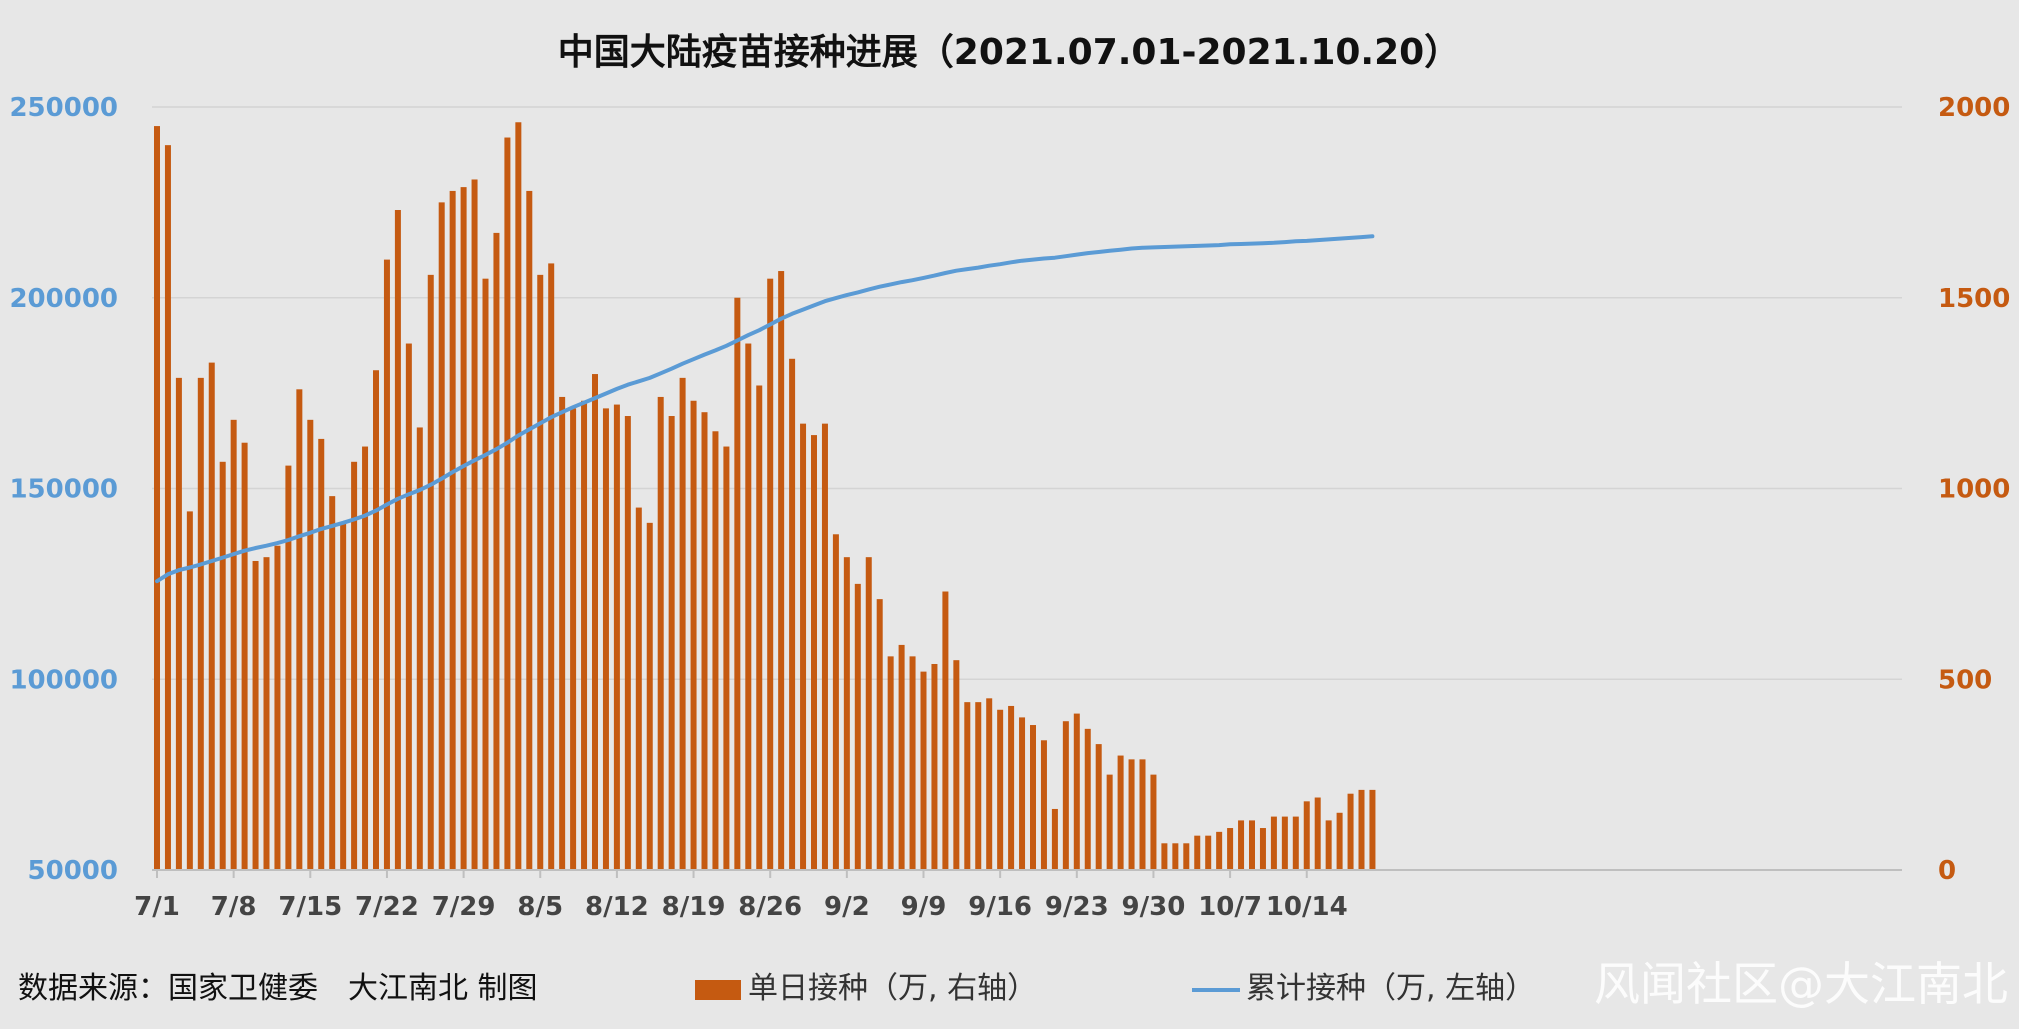 This screenshot has height=1029, width=2019. I want to click on left-axis-ticks: 50000 100000 150000 200000 250000, so click(63, 489).